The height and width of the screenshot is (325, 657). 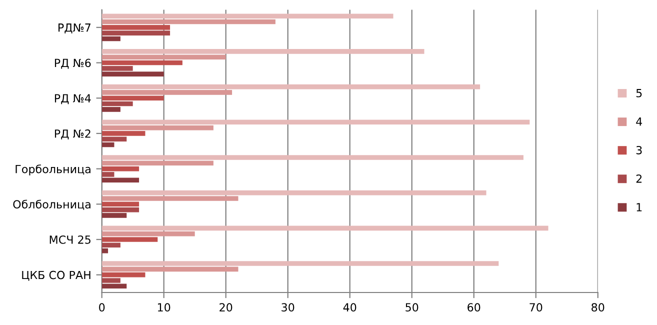 I want to click on legend-label: 4, so click(x=639, y=122).